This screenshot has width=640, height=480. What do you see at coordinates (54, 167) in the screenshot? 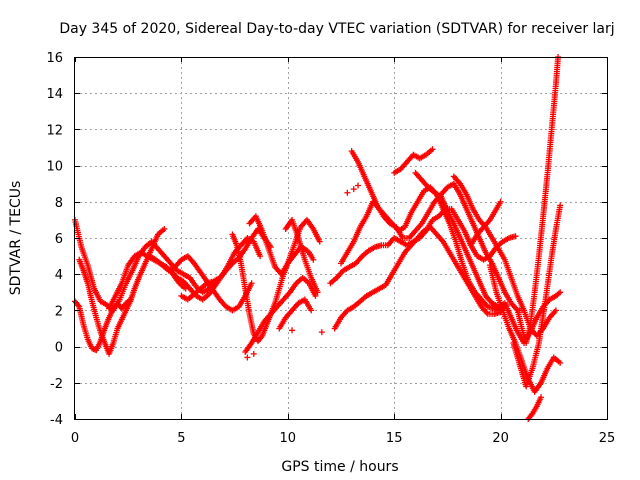
I see `y-tick-label: 10` at bounding box center [54, 167].